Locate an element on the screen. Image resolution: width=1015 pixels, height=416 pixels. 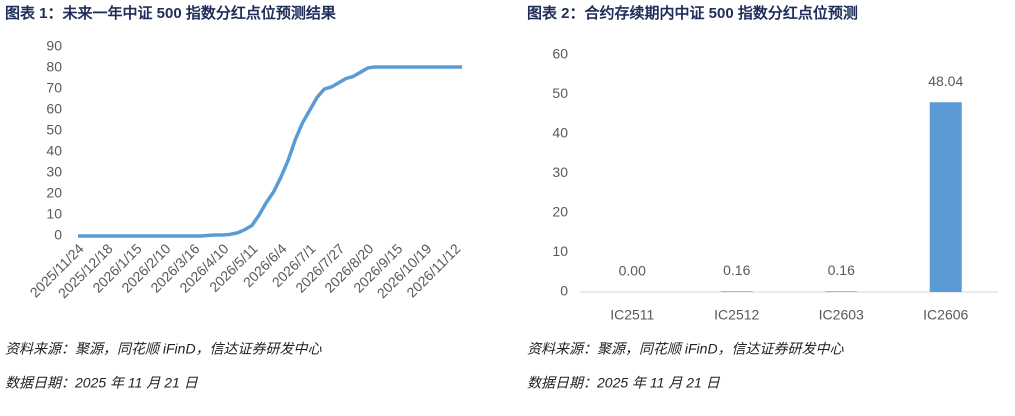
value-label: 0.00 is located at coordinates (632, 271).